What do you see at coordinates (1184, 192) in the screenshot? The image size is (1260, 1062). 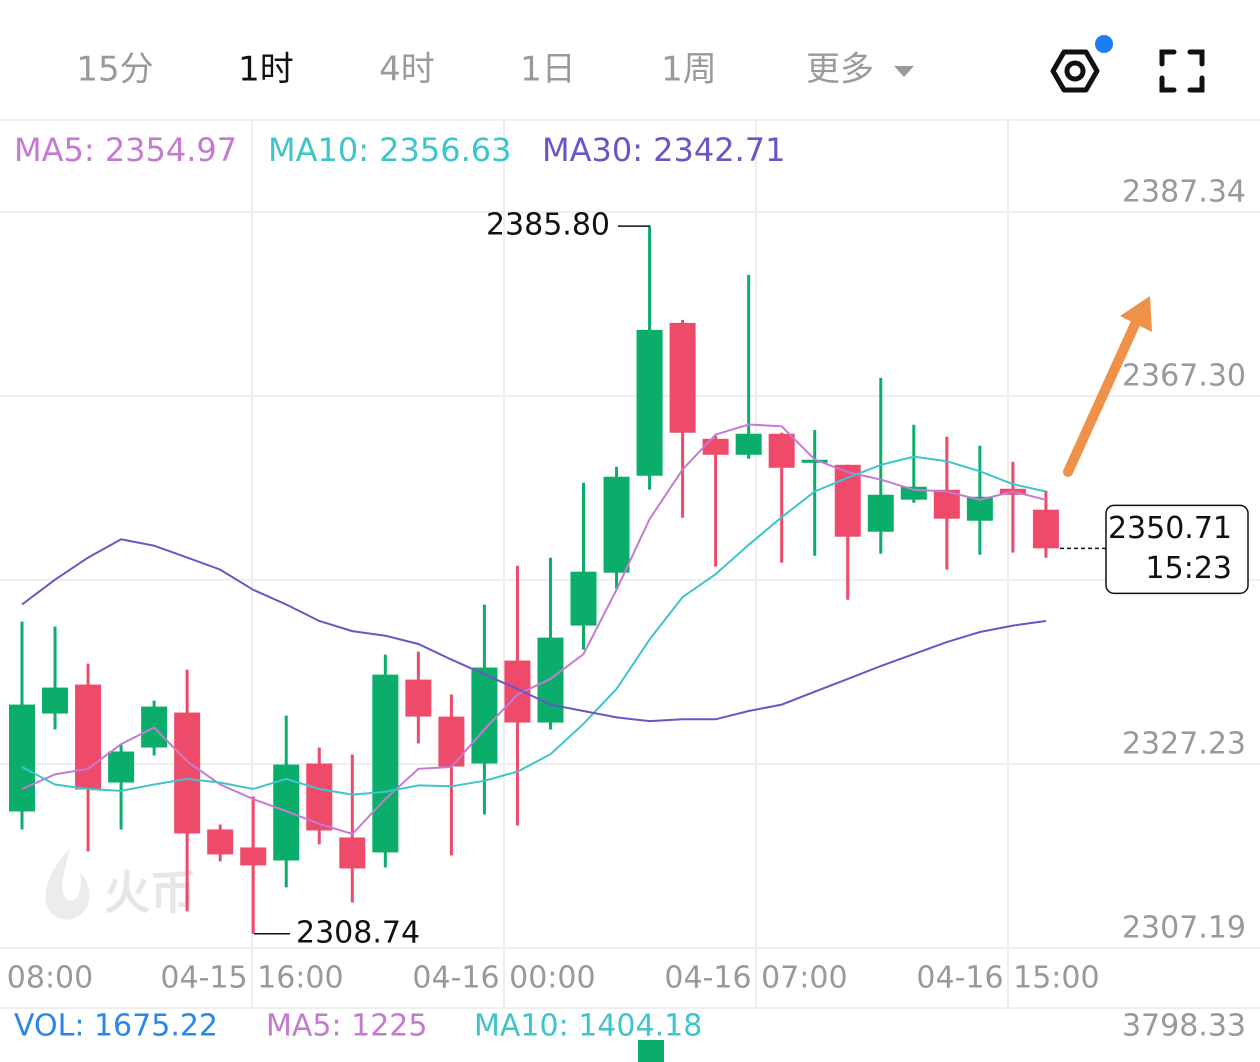 I see `y-tick-label: 2387.34` at bounding box center [1184, 192].